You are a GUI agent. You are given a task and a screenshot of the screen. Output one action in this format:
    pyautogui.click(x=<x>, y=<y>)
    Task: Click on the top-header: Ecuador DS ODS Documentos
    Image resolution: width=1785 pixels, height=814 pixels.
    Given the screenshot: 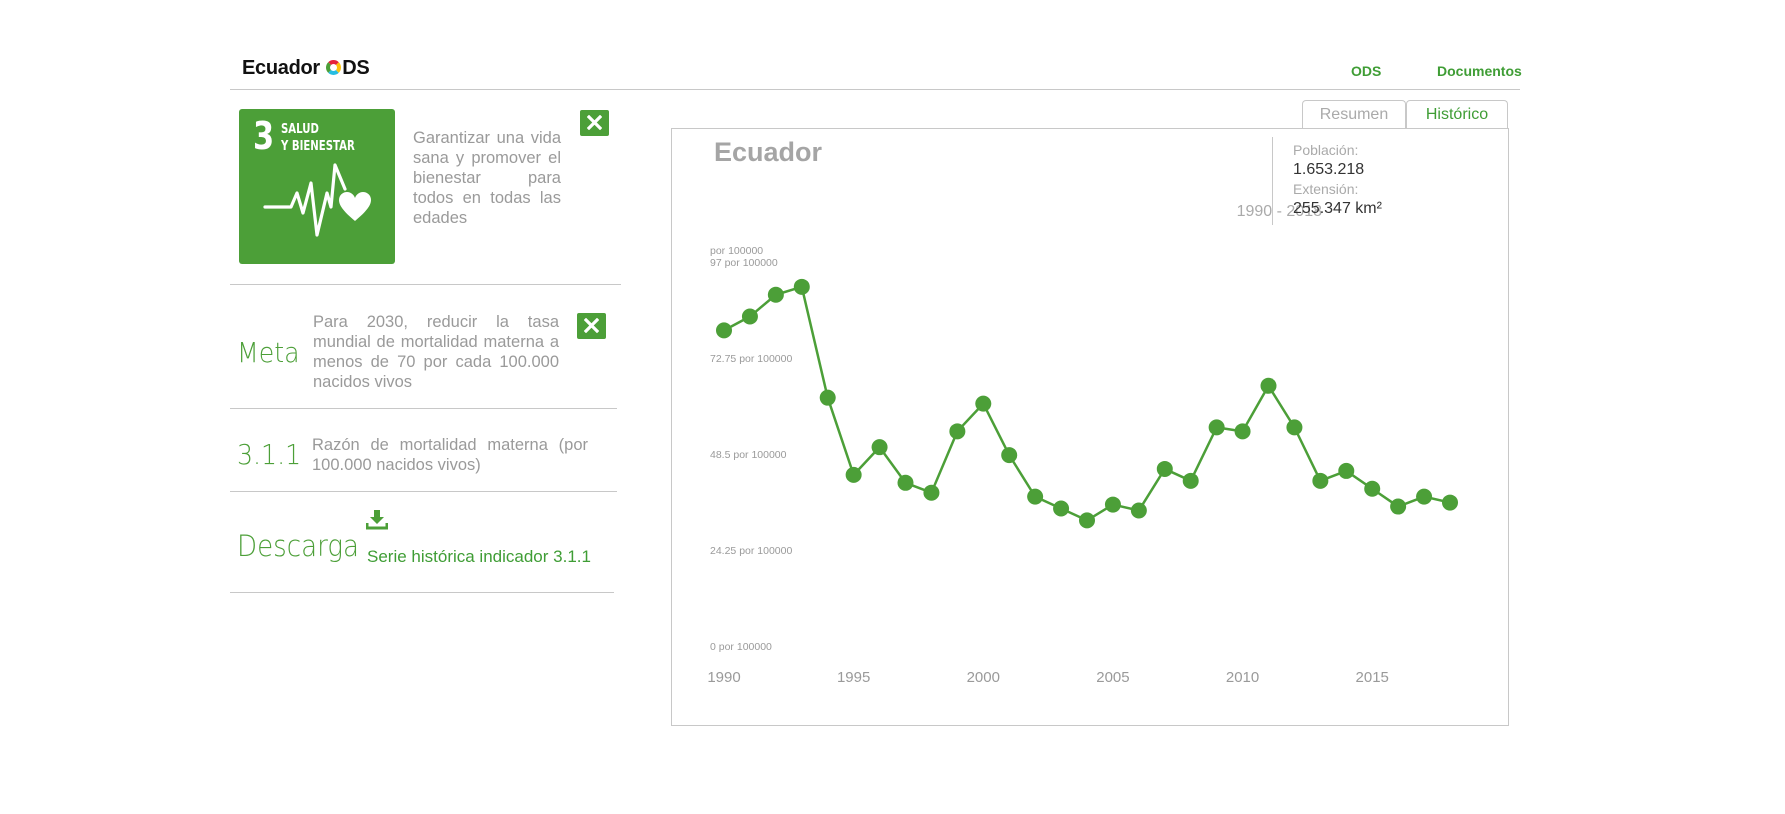 What is the action you would take?
    pyautogui.click(x=876, y=69)
    